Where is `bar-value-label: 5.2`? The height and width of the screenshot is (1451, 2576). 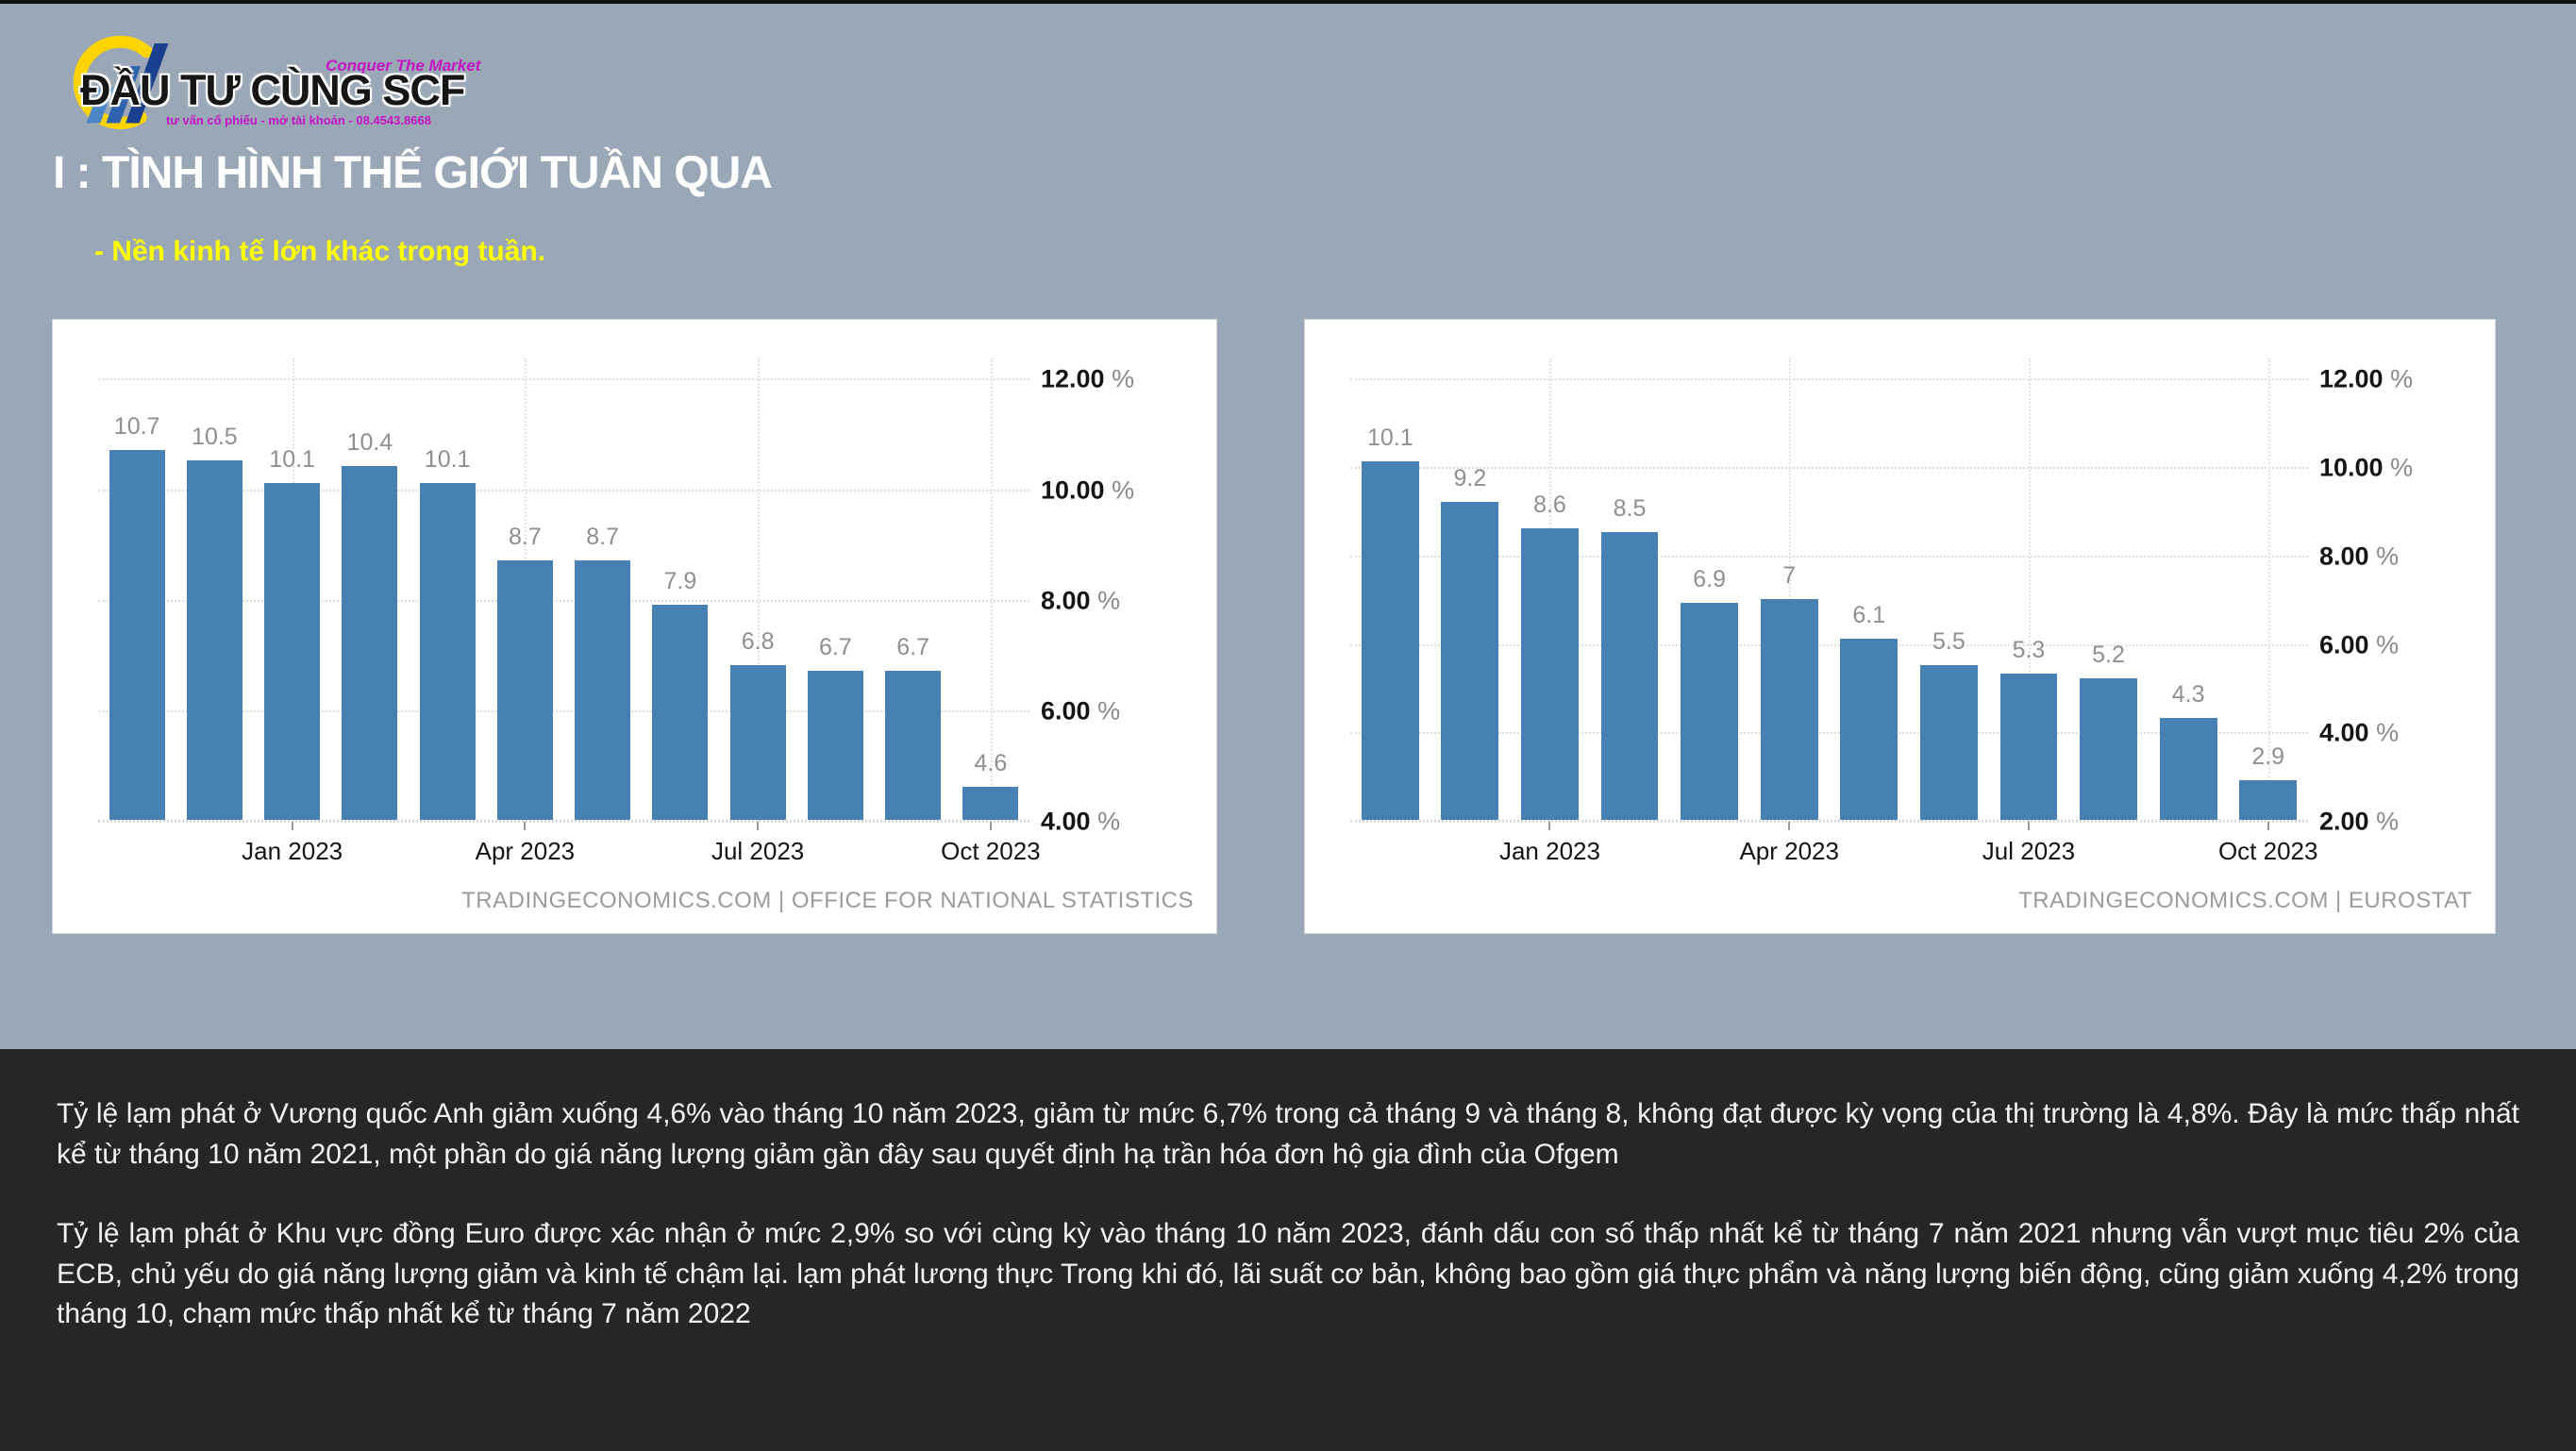 bar-value-label: 5.2 is located at coordinates (2108, 655).